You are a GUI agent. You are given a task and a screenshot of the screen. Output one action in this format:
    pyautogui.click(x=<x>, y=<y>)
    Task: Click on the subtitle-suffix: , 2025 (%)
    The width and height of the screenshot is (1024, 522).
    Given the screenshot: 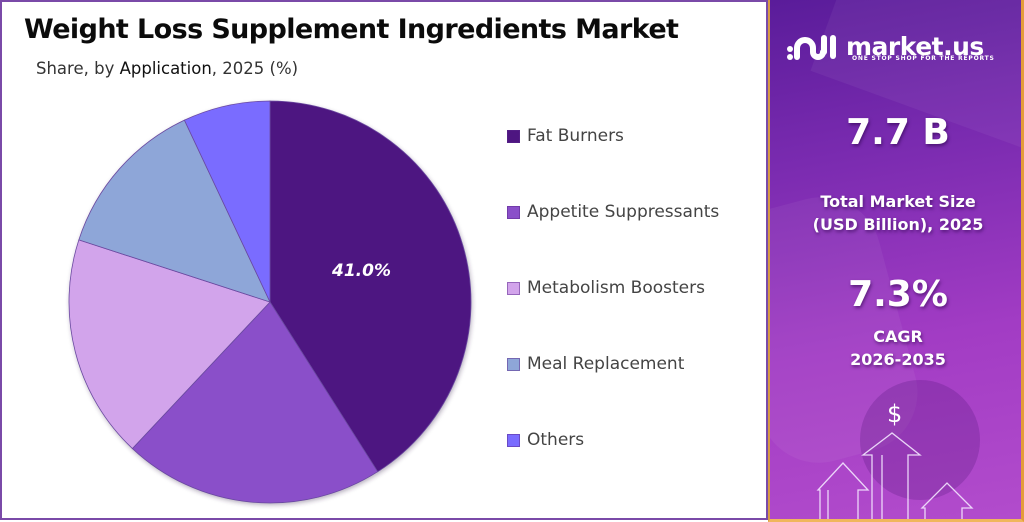 What is the action you would take?
    pyautogui.click(x=255, y=68)
    